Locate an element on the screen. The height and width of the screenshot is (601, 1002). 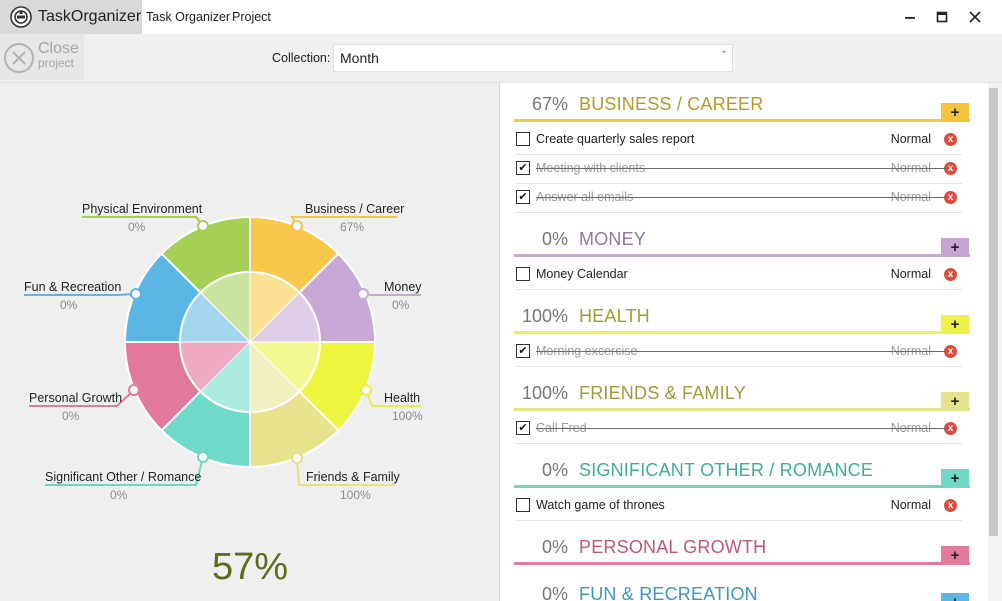
app-tab: TaskOrganizer is located at coordinates (71, 17).